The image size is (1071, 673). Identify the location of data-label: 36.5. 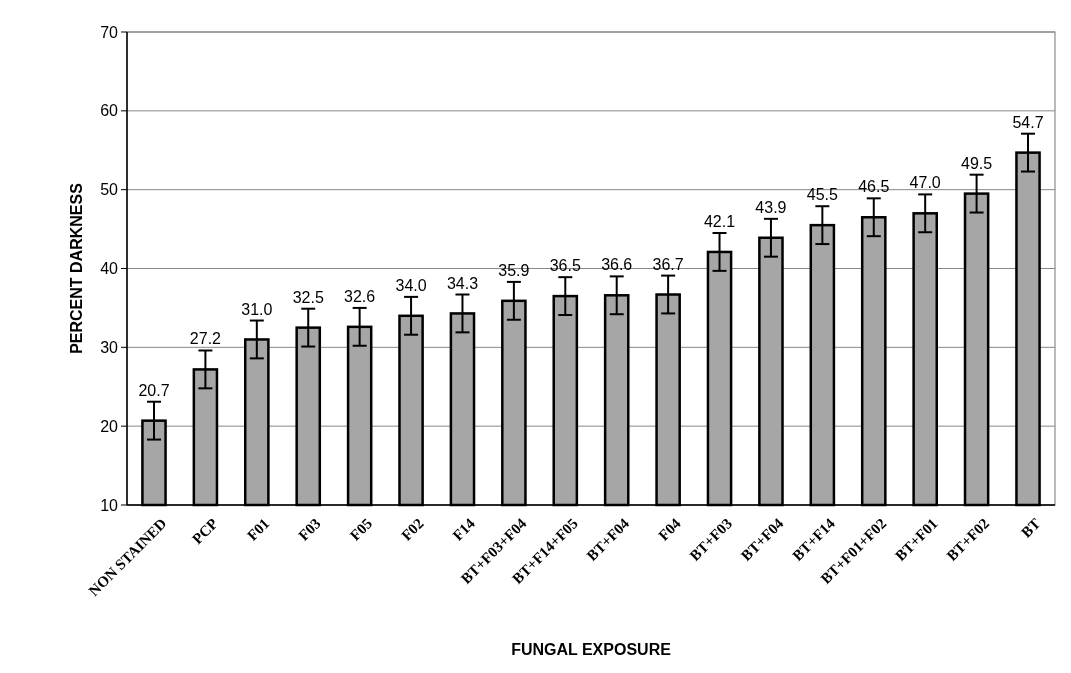
(565, 266).